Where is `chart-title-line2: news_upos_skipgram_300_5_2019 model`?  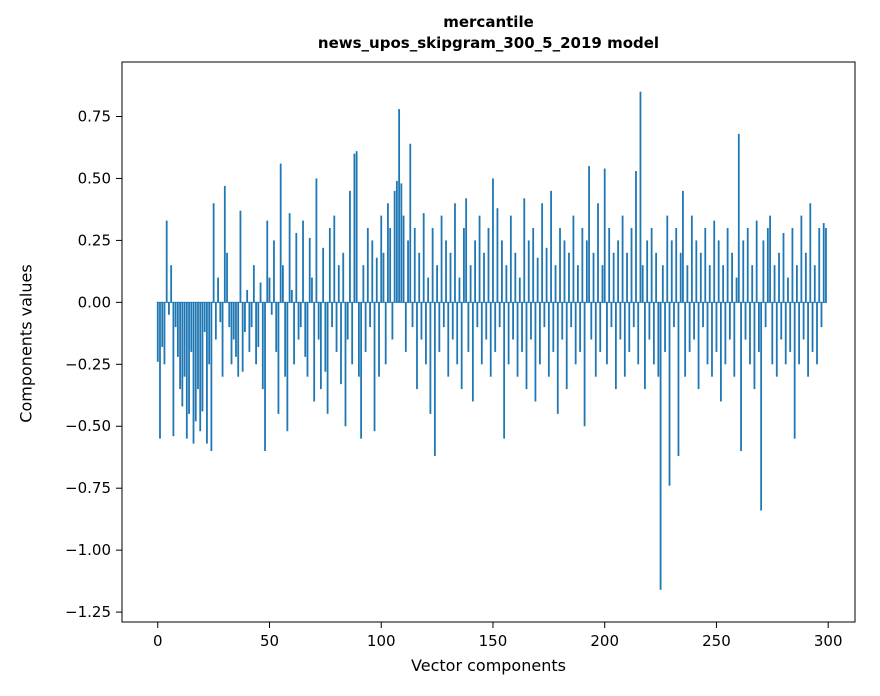
chart-title-line2: news_upos_skipgram_300_5_2019 model is located at coordinates (488, 43).